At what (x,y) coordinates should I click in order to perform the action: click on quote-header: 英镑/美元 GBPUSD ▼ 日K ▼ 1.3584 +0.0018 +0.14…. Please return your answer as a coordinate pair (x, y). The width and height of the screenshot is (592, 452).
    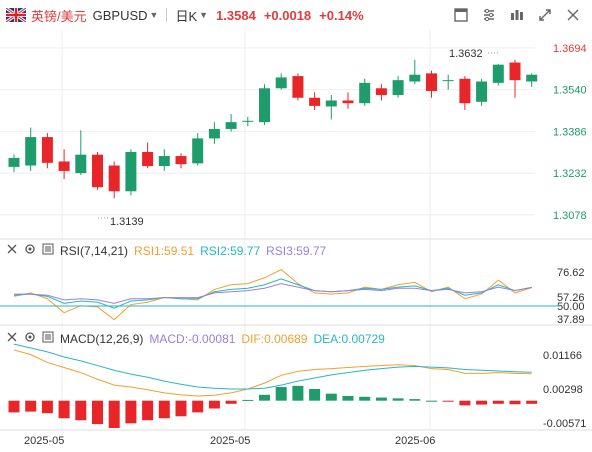
    Looking at the image, I should click on (296, 15).